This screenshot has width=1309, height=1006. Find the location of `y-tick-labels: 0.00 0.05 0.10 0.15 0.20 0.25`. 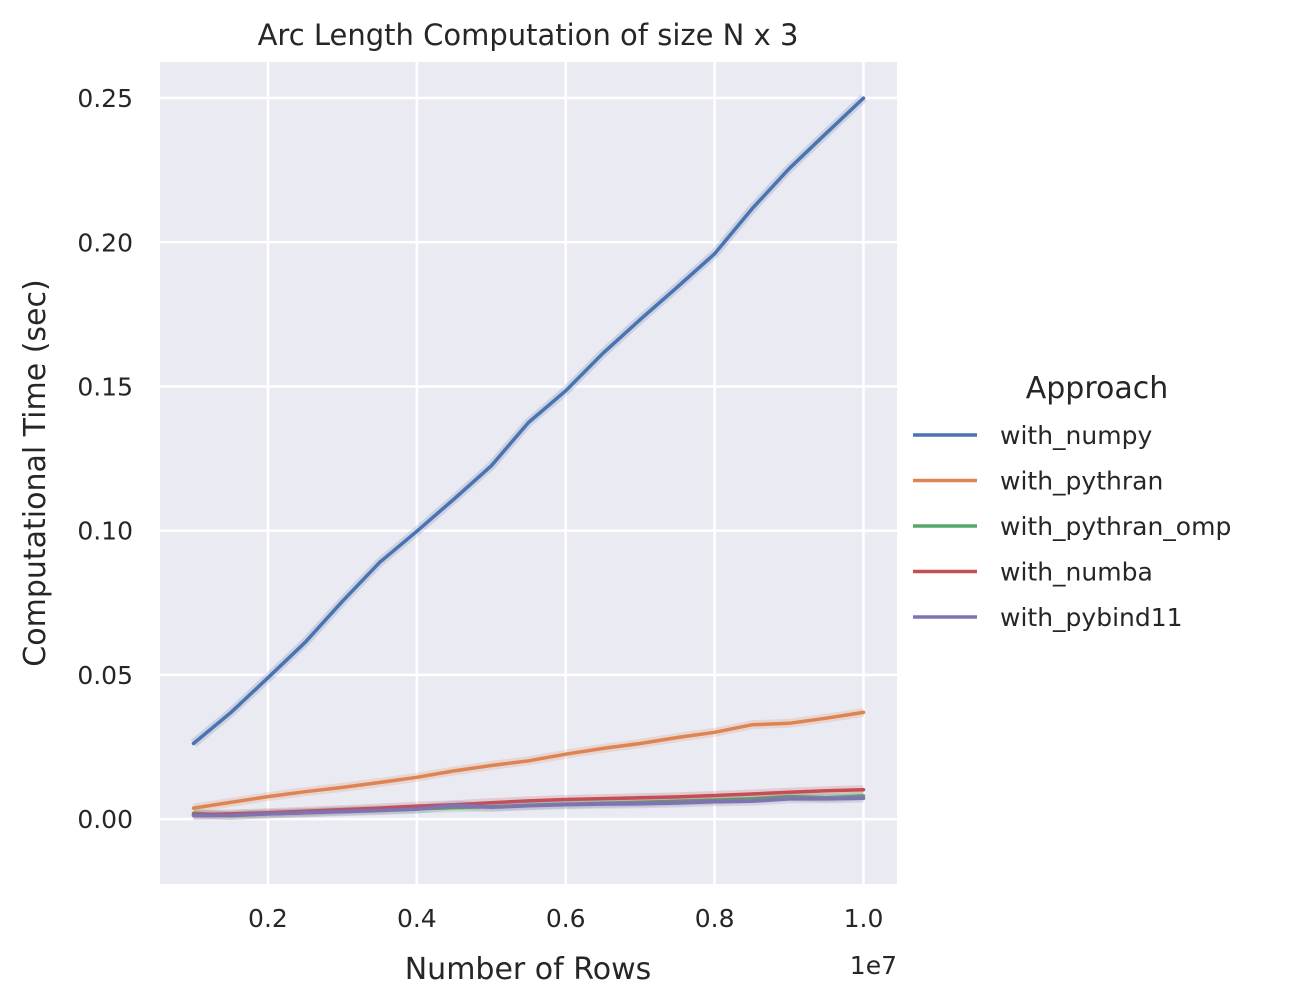

y-tick-labels: 0.00 0.05 0.10 0.15 0.20 0.25 is located at coordinates (105, 459).